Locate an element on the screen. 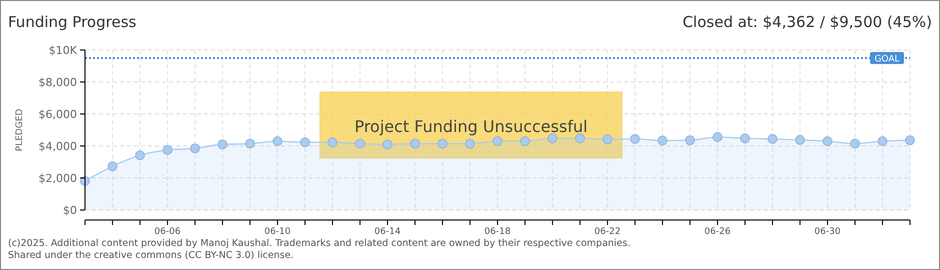 This screenshot has height=270, width=940. x-tick-label: 06-26 is located at coordinates (717, 232).